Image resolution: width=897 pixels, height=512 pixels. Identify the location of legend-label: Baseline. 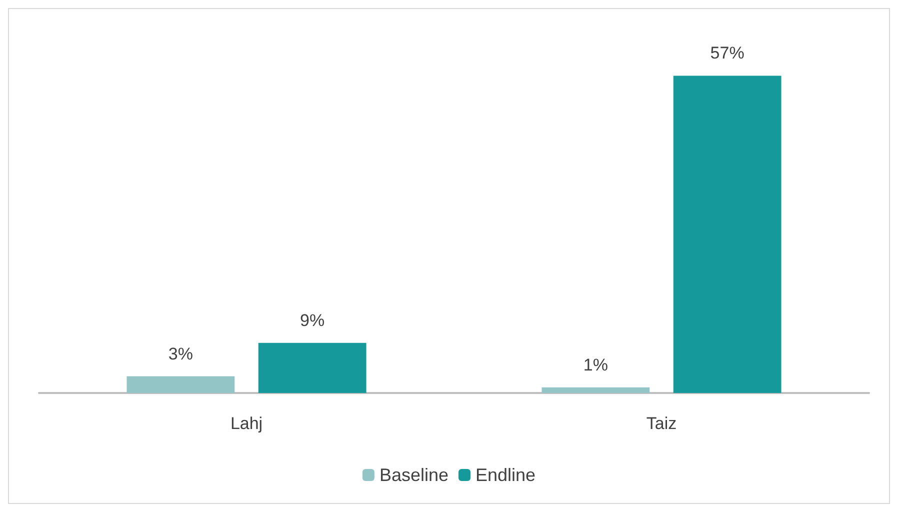
(413, 475).